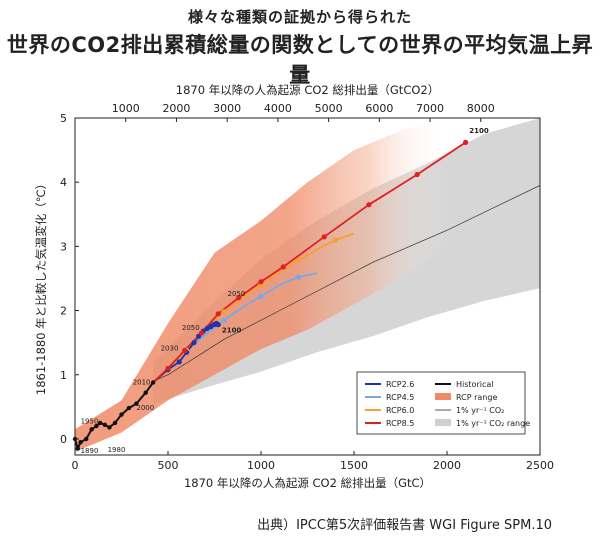  Describe the element at coordinates (476, 397) in the screenshot. I see `legend-label: RCP range` at that location.